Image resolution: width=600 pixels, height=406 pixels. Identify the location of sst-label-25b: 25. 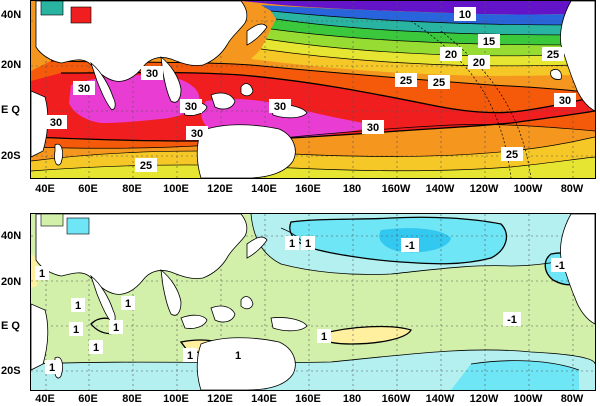
(439, 82).